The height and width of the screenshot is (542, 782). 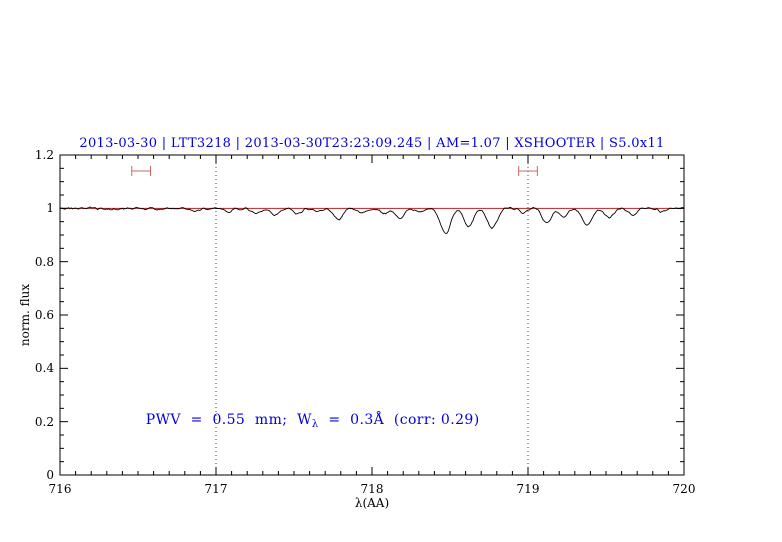 I want to click on annotation-lambda-subscript: λ, so click(x=315, y=425).